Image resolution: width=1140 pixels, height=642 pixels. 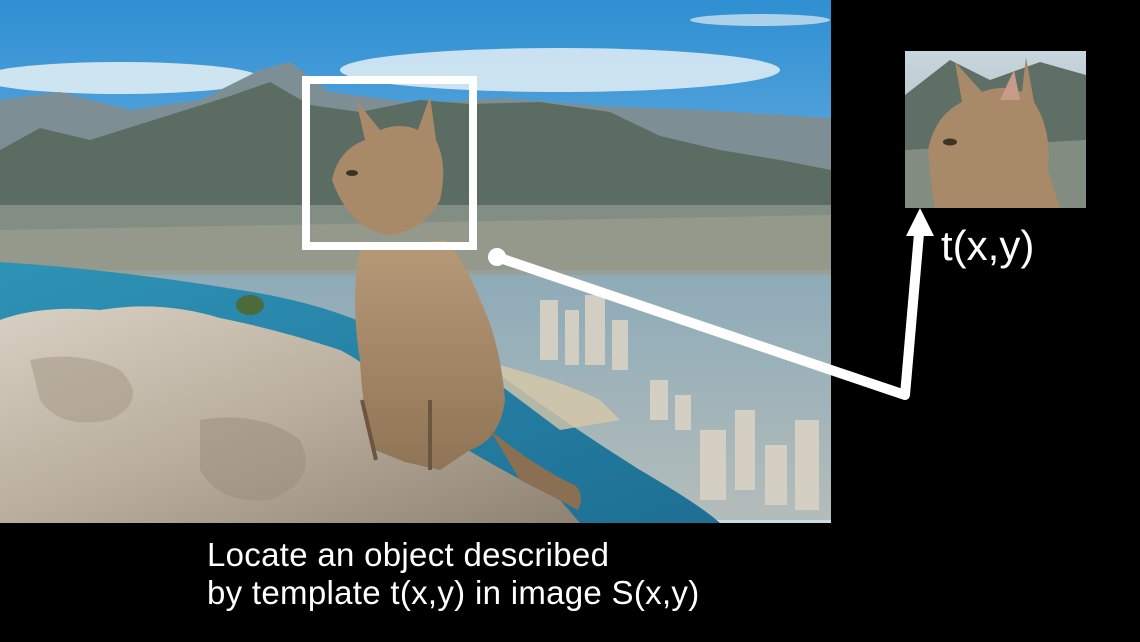 What do you see at coordinates (408, 554) in the screenshot?
I see `caption-line-1: Locate an object described` at bounding box center [408, 554].